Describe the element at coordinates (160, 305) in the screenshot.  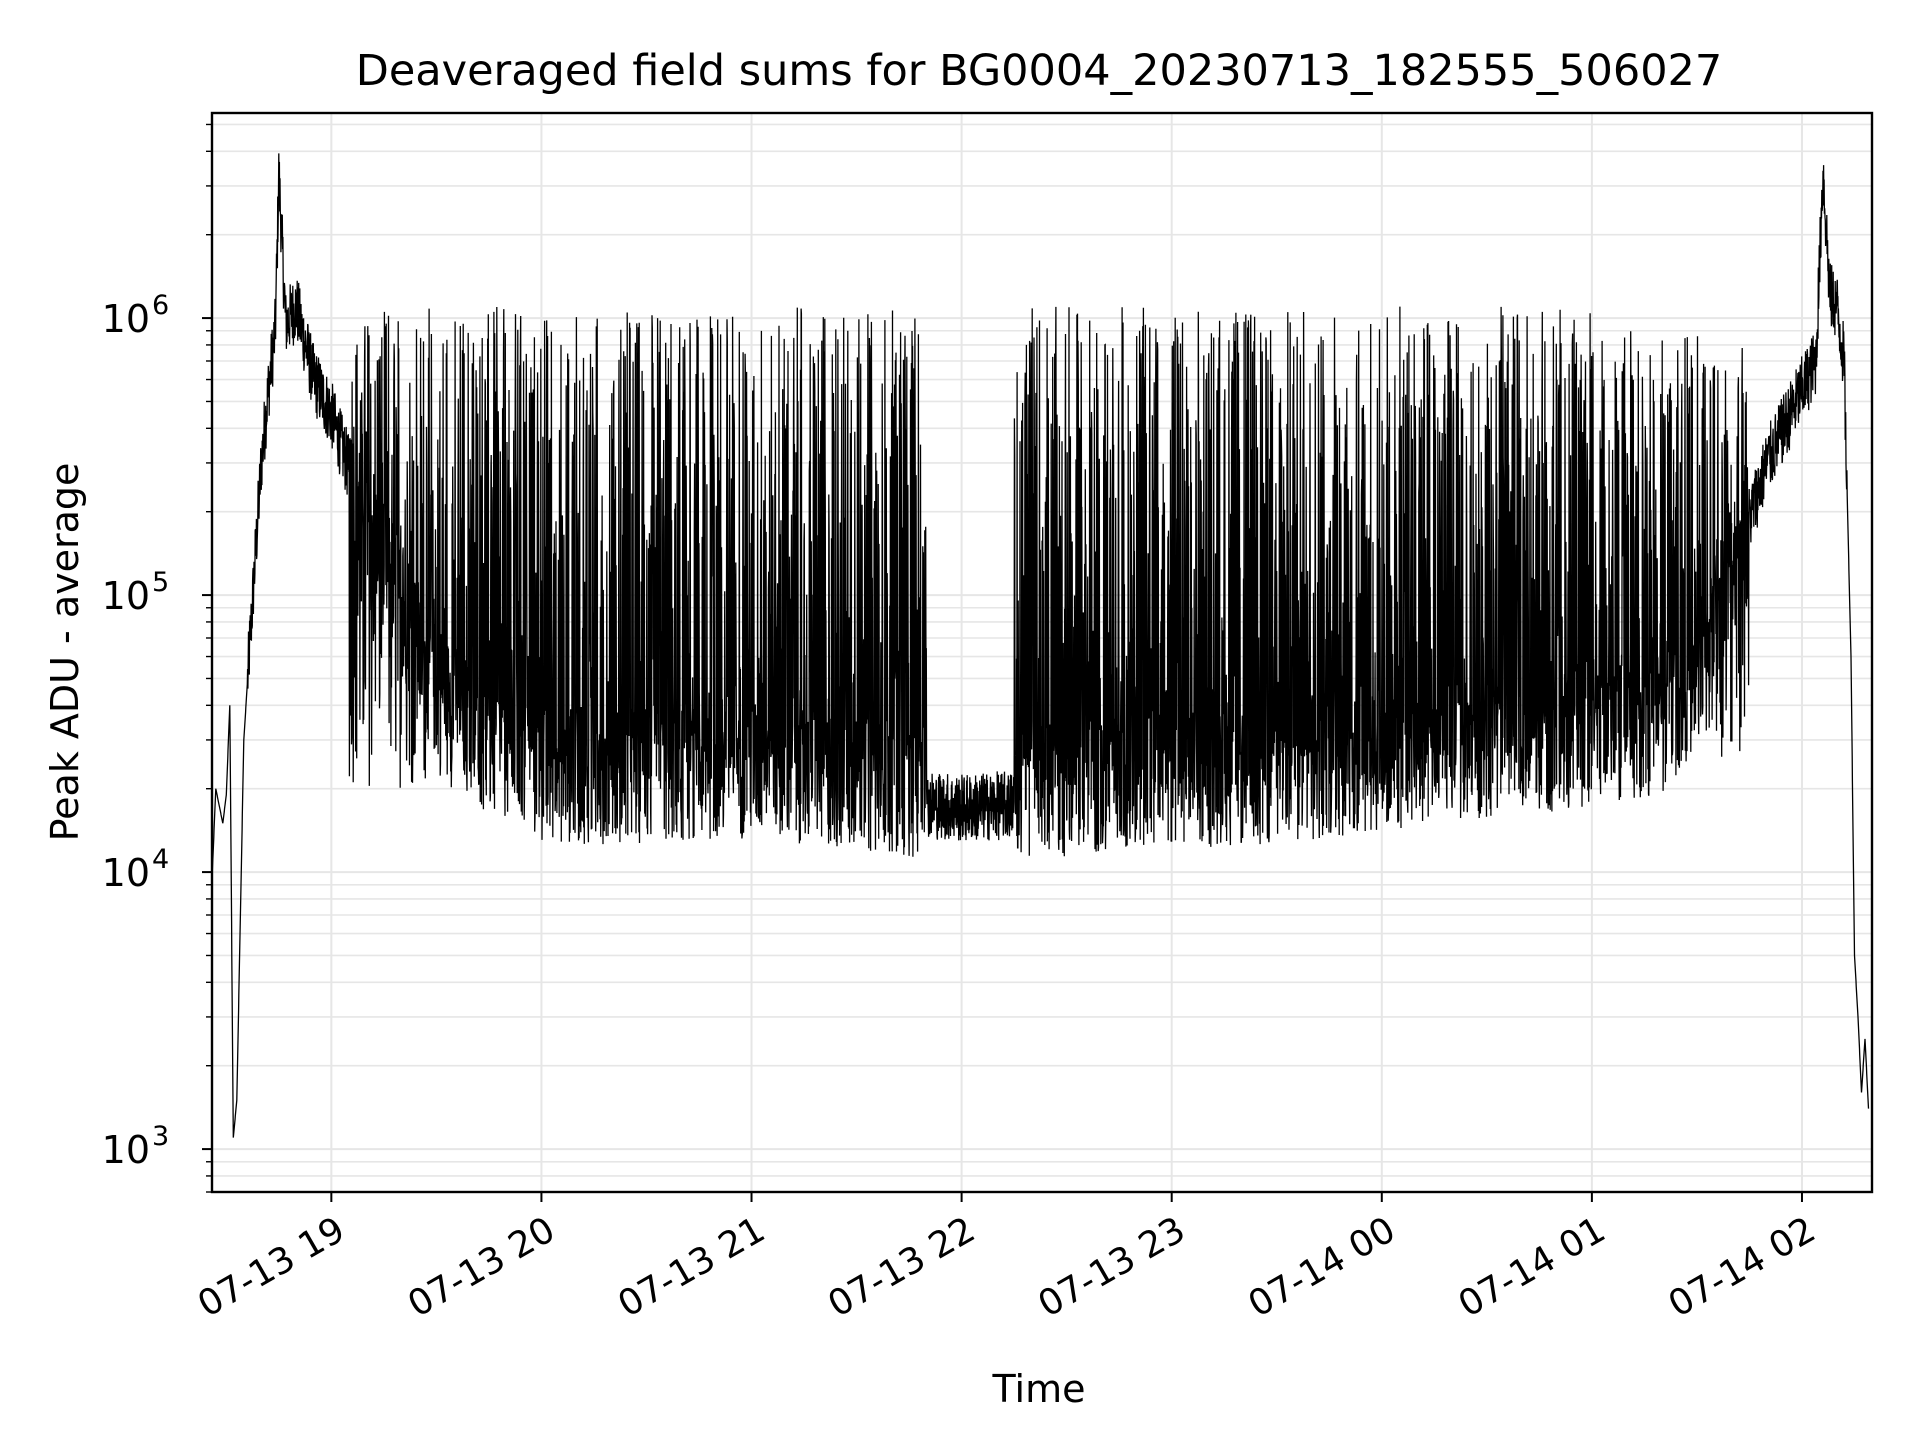
I see `y-tick-label-exponent: 6` at that location.